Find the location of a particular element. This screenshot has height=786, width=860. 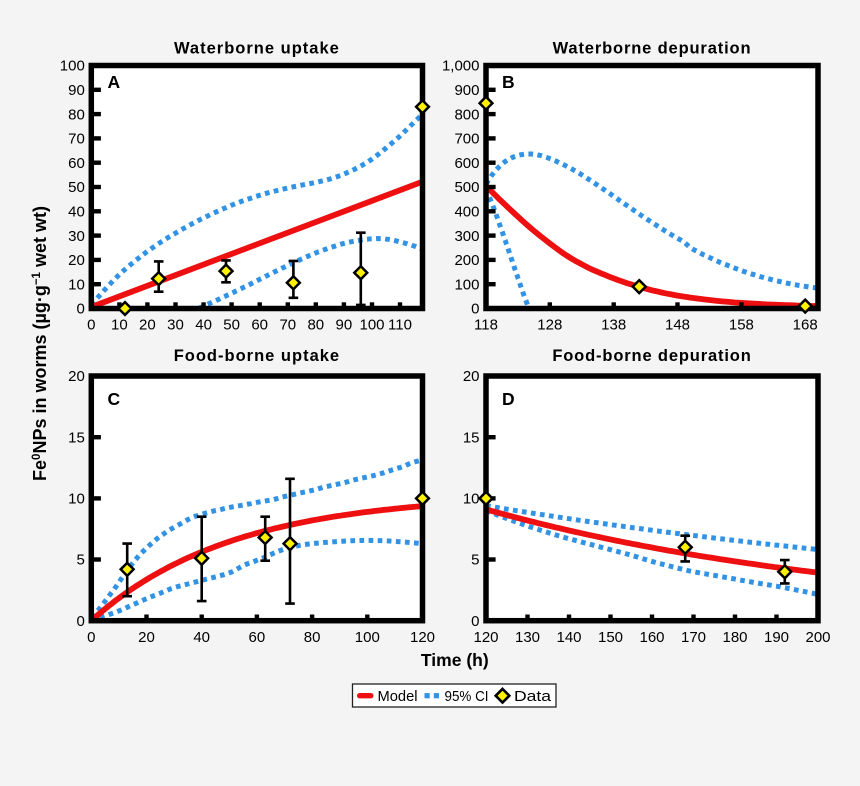

svg-text: 128 is located at coordinates (549, 325).